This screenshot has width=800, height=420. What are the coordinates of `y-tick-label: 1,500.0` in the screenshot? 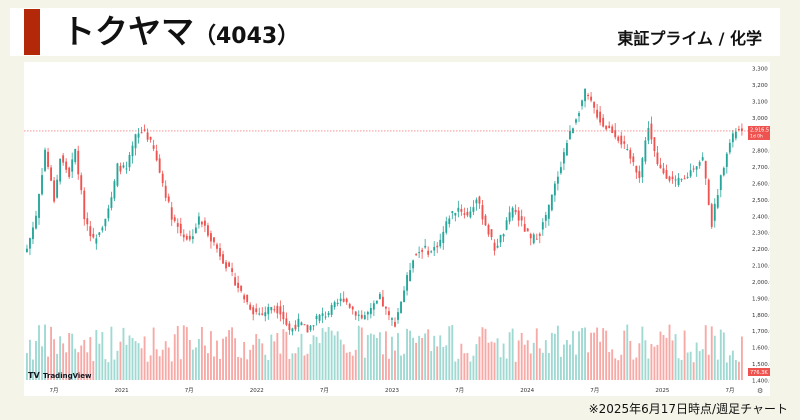 It's located at (761, 365).